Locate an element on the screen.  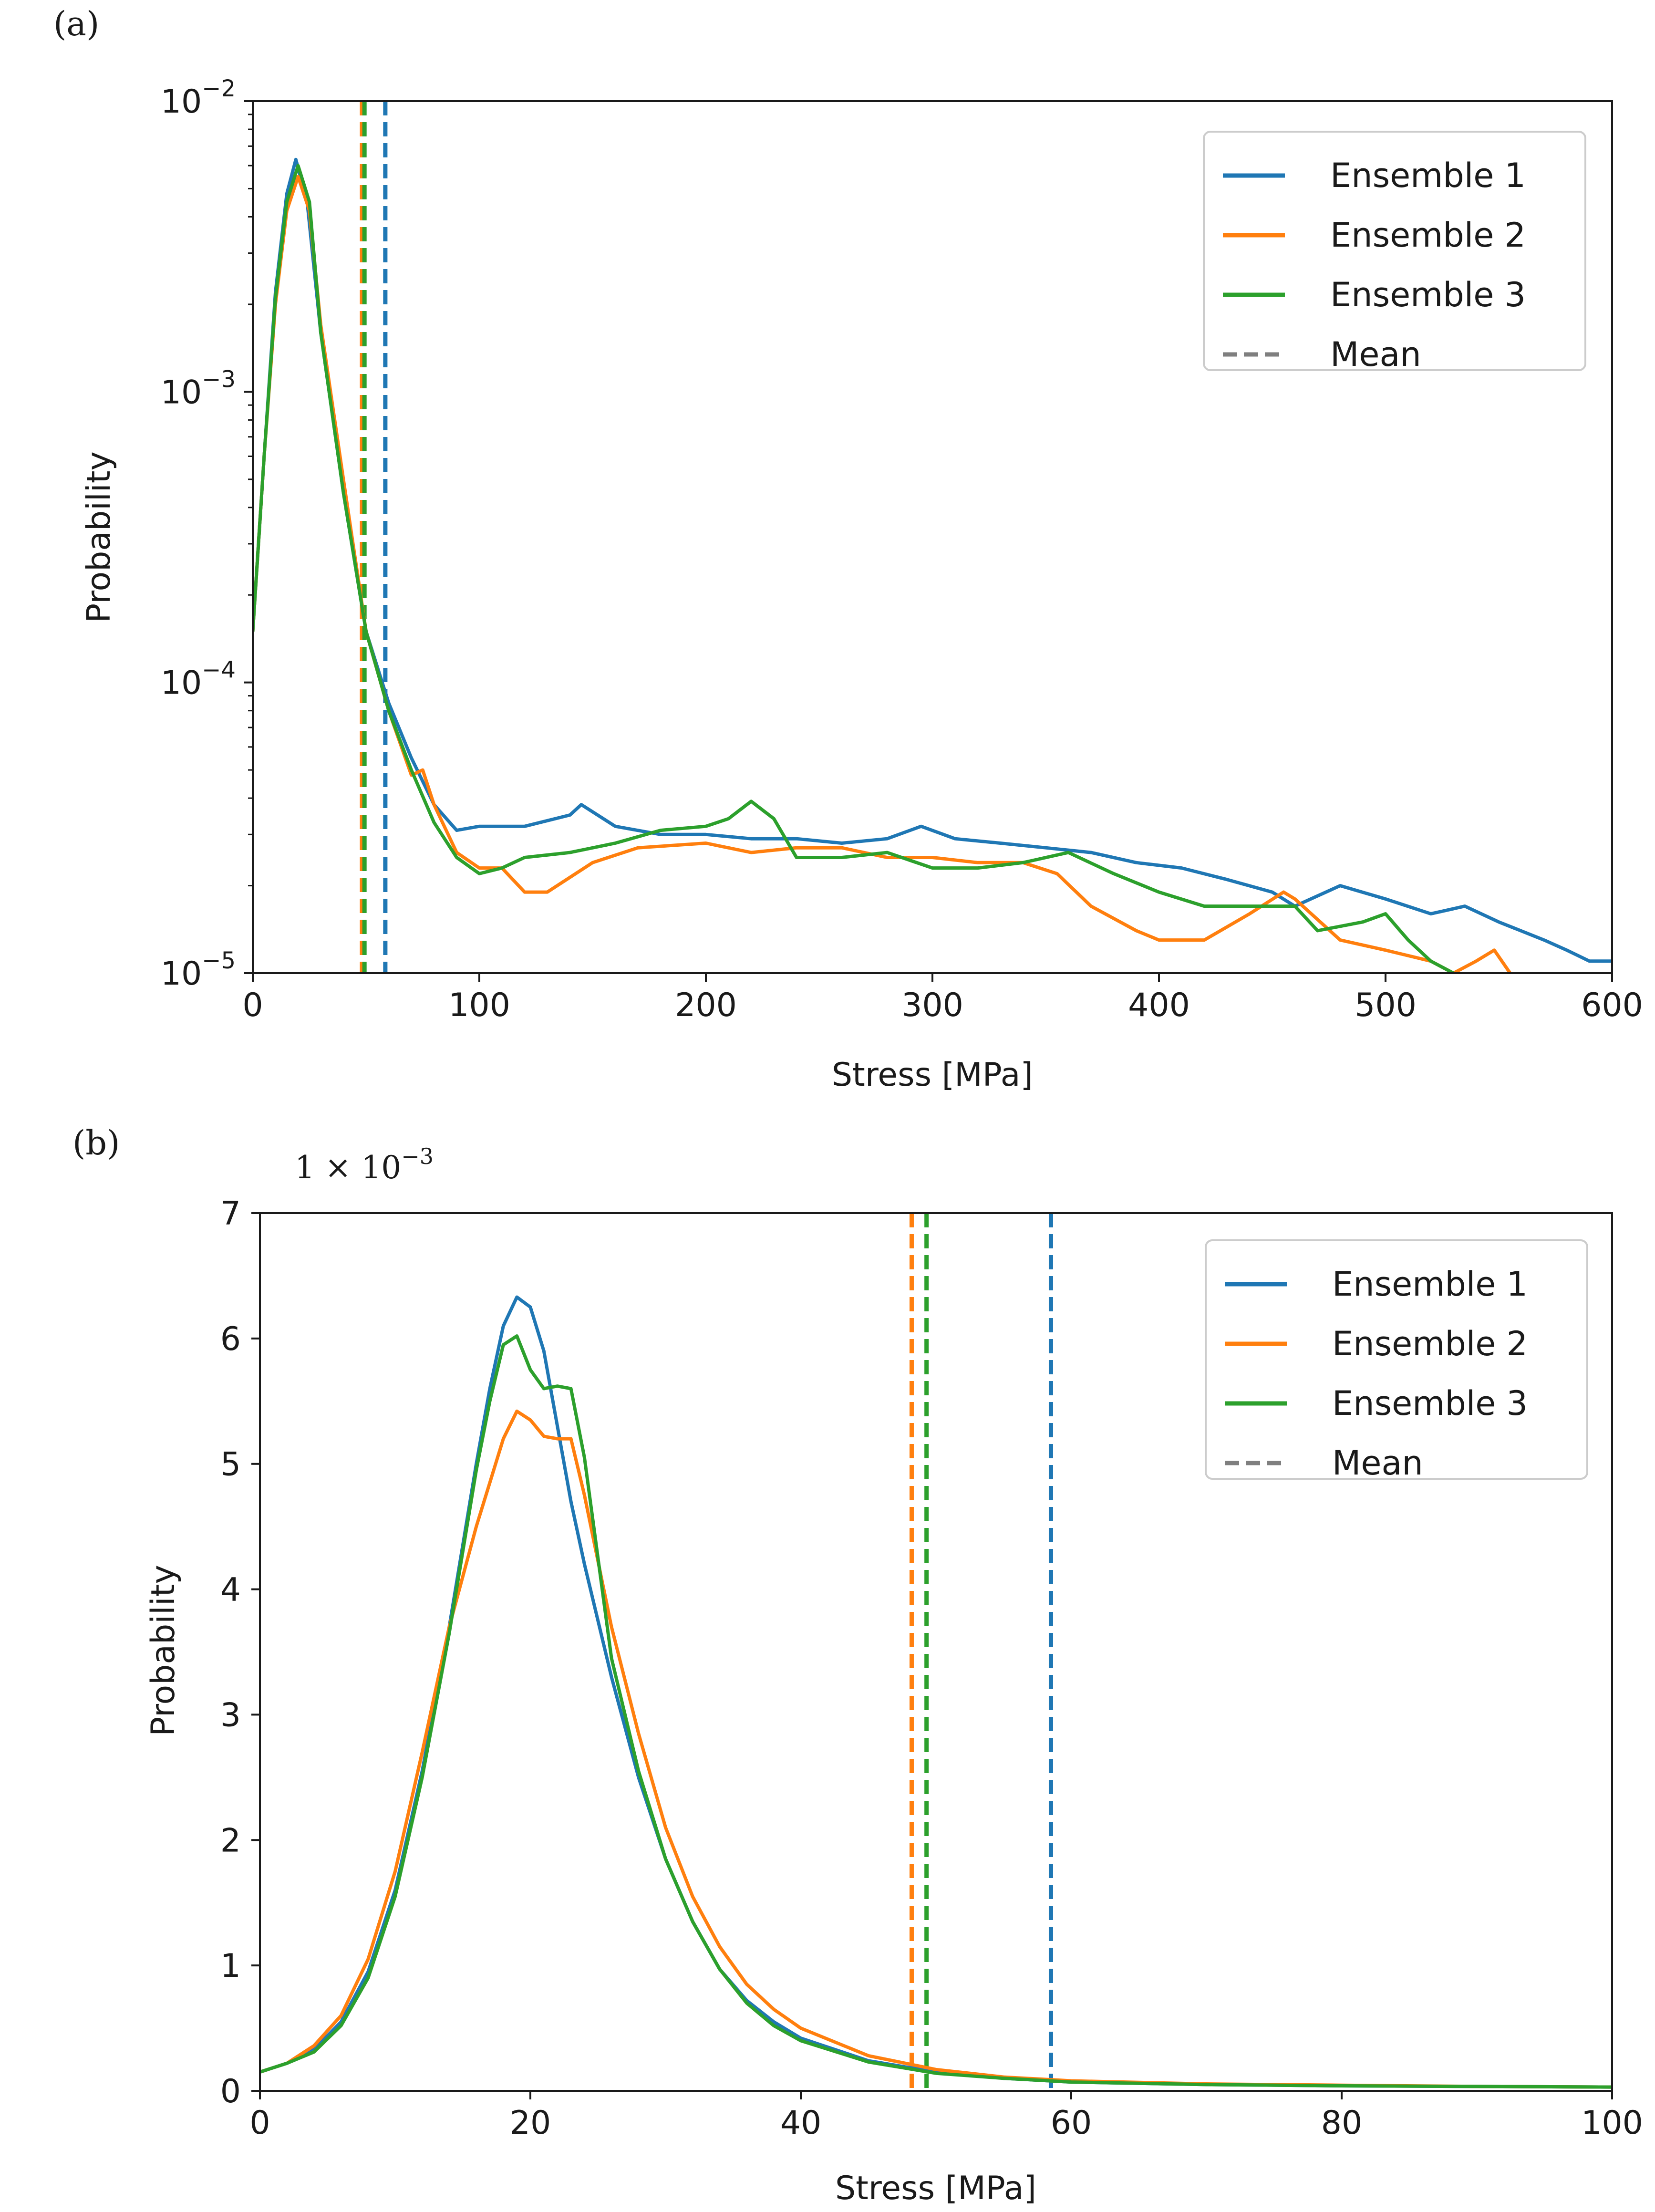
panel-a-xtick-label: 400 is located at coordinates (1159, 1005).